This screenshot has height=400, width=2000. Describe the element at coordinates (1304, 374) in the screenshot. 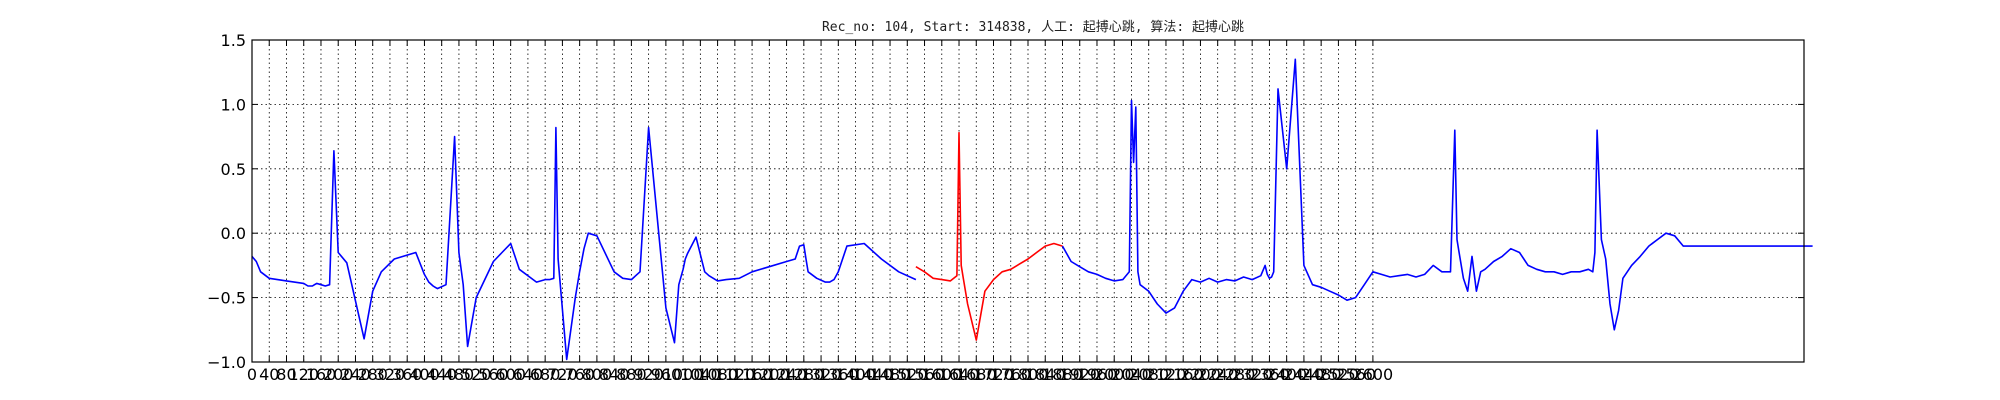

I see `x-tick-label: 2440` at that location.